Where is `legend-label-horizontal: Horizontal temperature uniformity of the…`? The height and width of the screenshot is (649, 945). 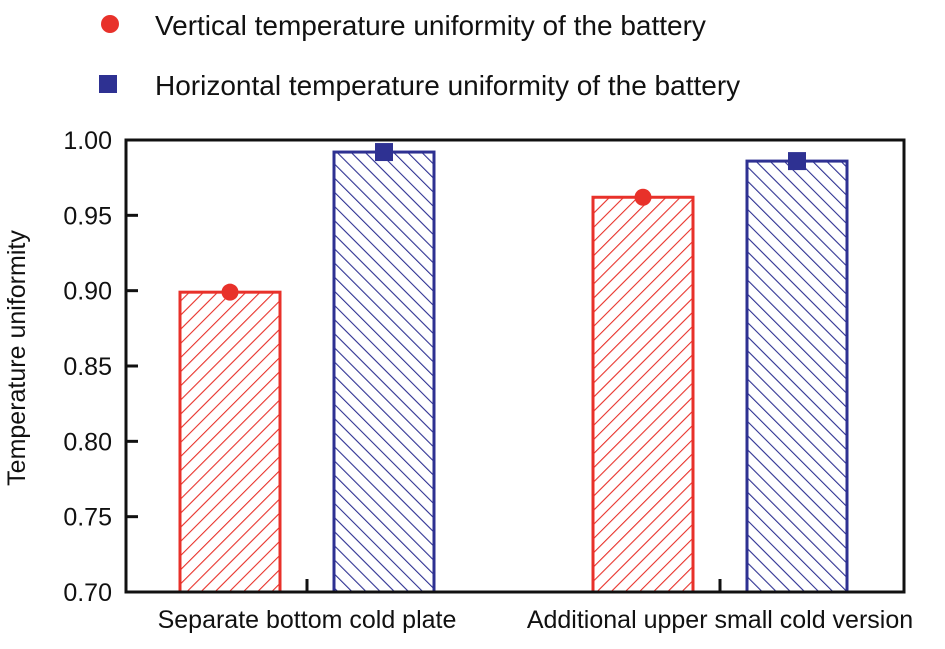 legend-label-horizontal: Horizontal temperature uniformity of the… is located at coordinates (447, 85).